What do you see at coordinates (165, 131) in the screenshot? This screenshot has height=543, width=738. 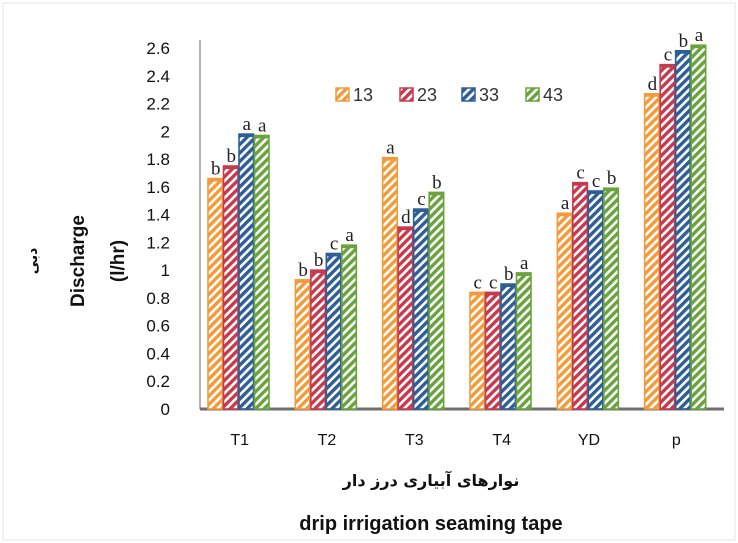 I see `y-tick-label: 2` at bounding box center [165, 131].